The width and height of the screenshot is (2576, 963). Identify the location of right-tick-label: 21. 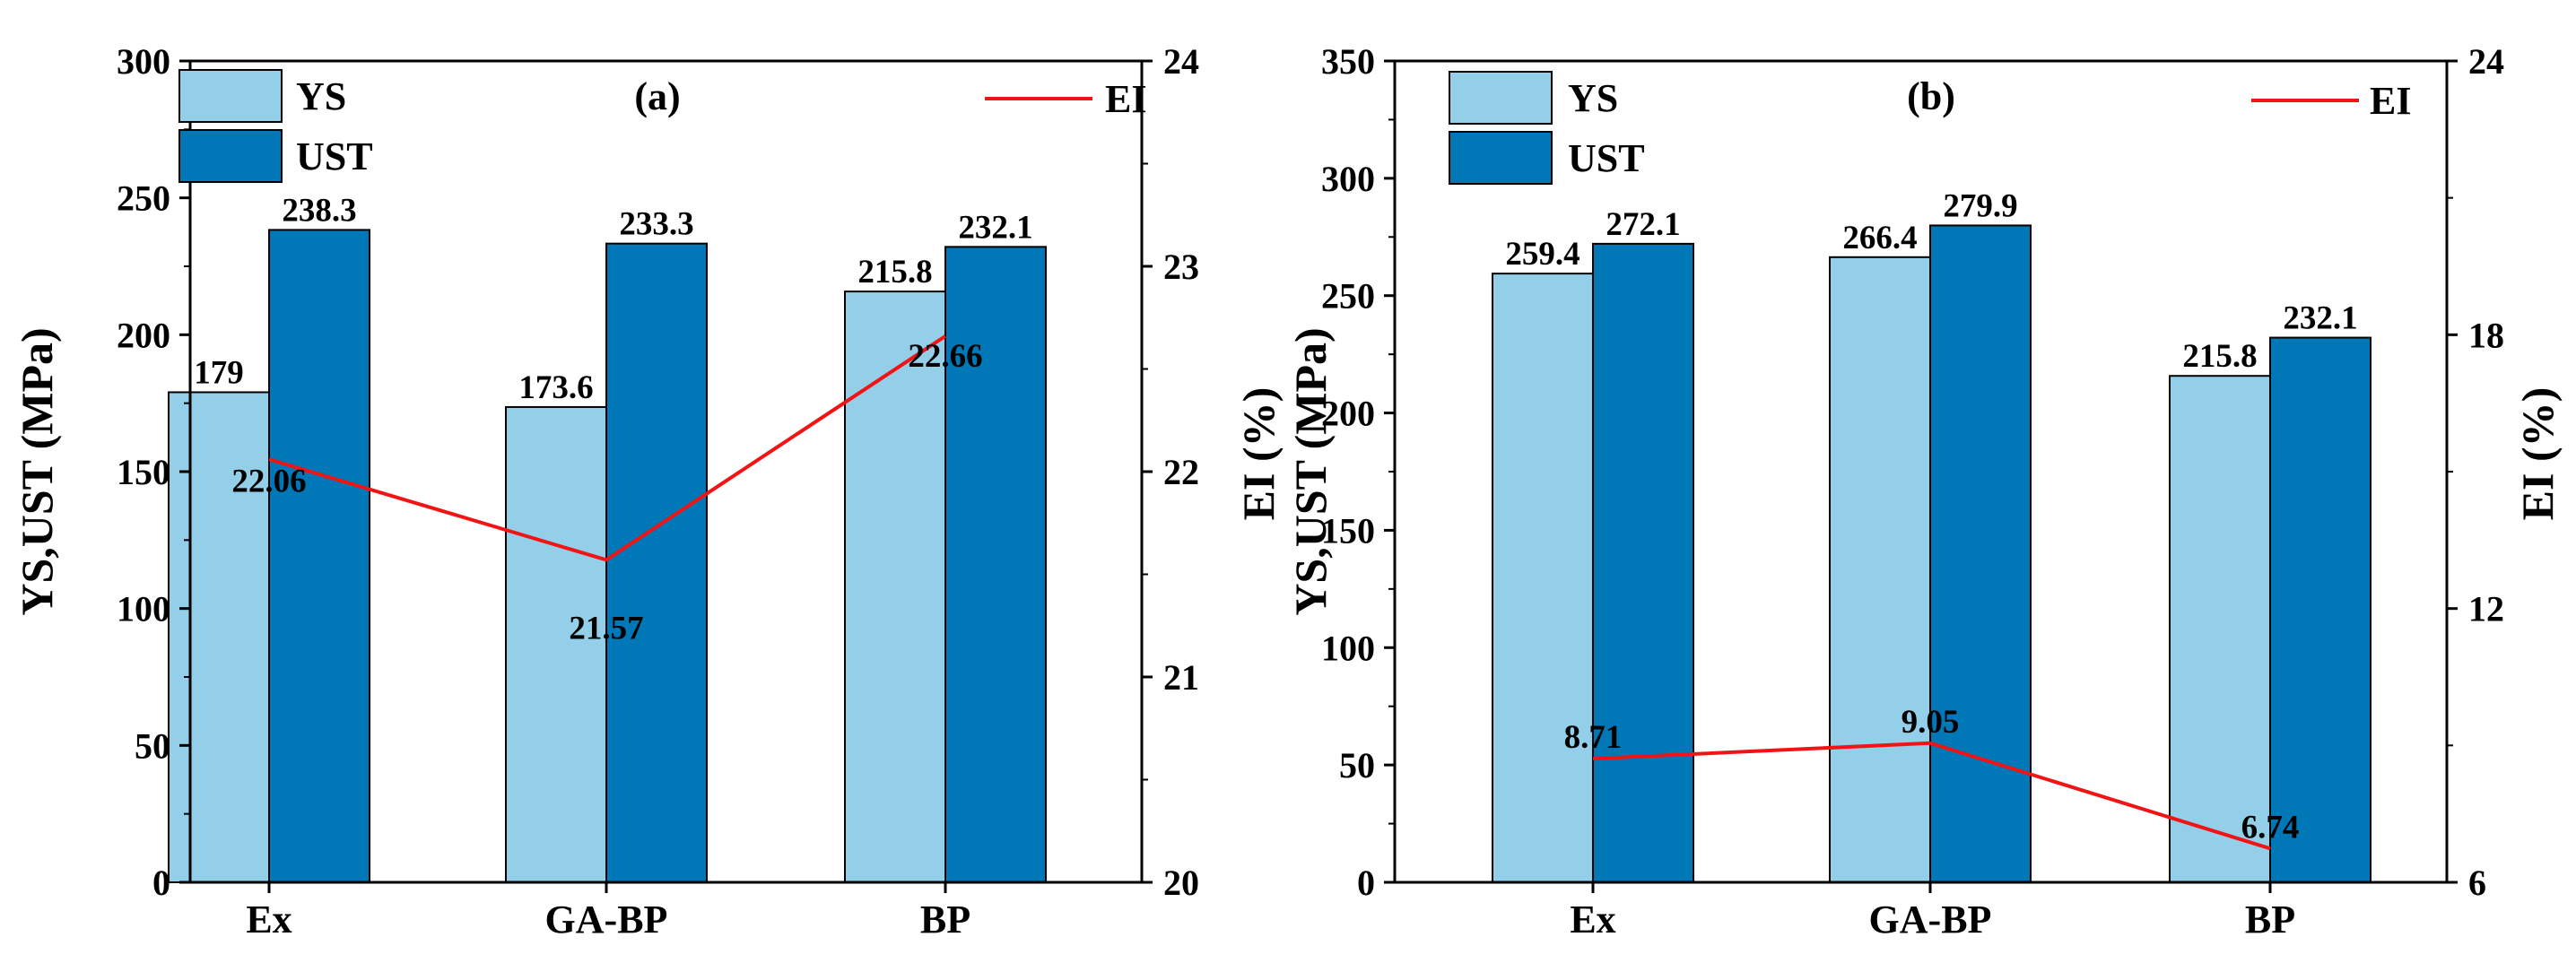
(1181, 677).